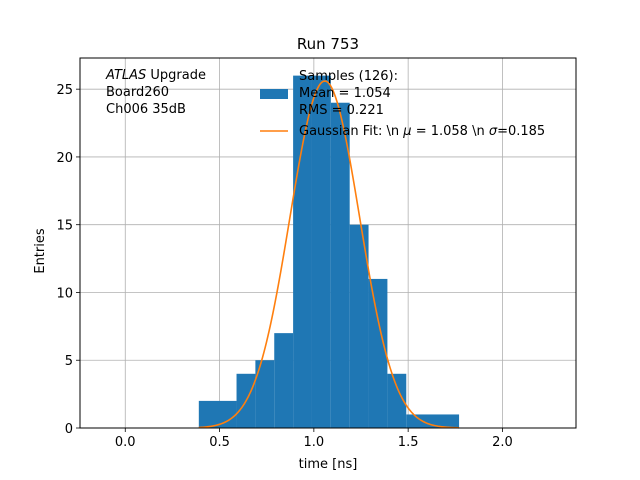  I want to click on chart-title: Run 753, so click(328, 44).